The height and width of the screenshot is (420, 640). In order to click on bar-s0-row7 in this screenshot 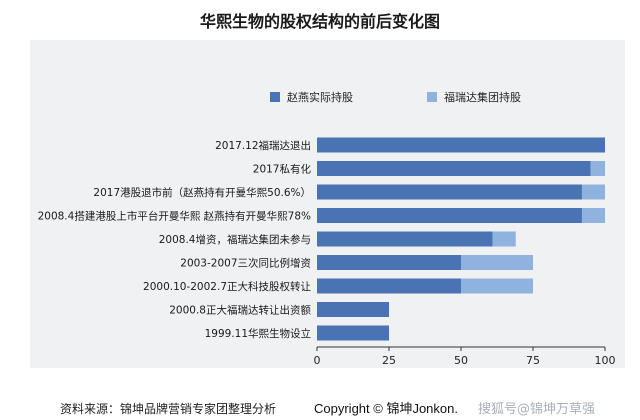, I will do `click(353, 309)`.